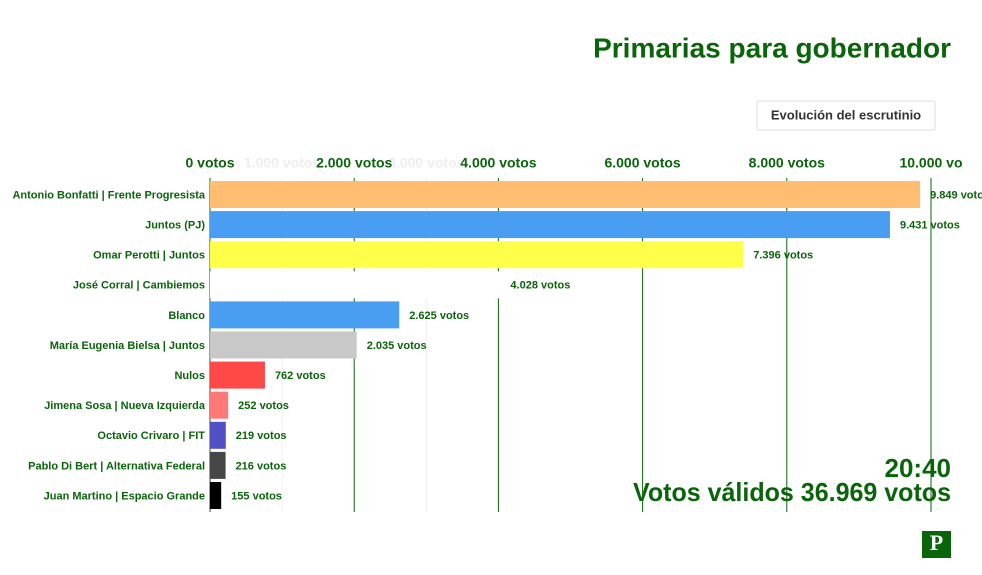 The width and height of the screenshot is (982, 575). What do you see at coordinates (149, 256) in the screenshot?
I see `y-tick-label: Omar Perotti | Juntos` at bounding box center [149, 256].